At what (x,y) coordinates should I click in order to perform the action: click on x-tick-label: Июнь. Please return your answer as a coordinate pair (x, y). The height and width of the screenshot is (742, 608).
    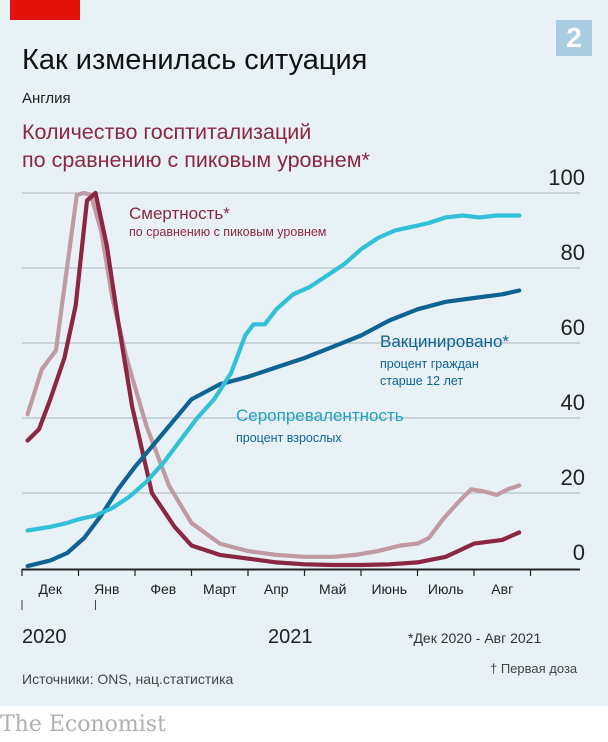
    Looking at the image, I should click on (389, 589).